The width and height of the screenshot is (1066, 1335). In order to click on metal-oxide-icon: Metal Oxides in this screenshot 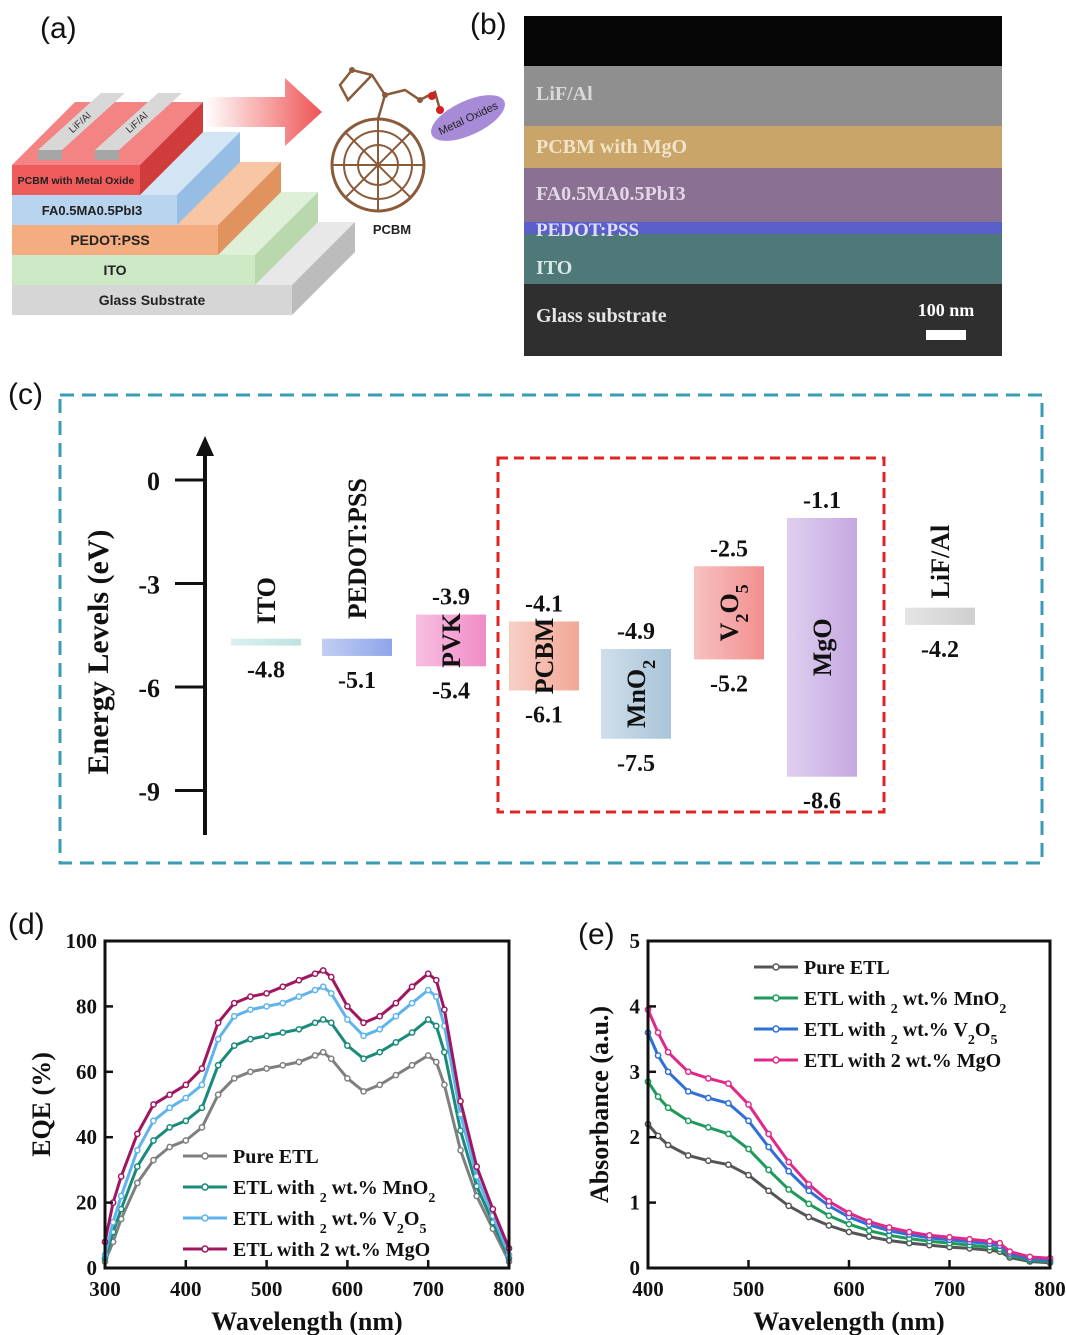, I will do `click(468, 118)`.